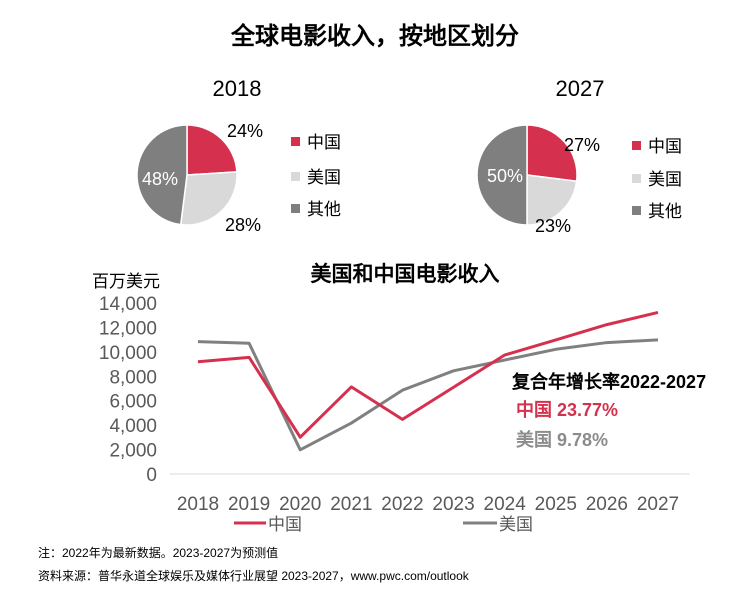 This screenshot has width=750, height=589. What do you see at coordinates (198, 504) in the screenshot?
I see `x-tick-label: 2018` at bounding box center [198, 504].